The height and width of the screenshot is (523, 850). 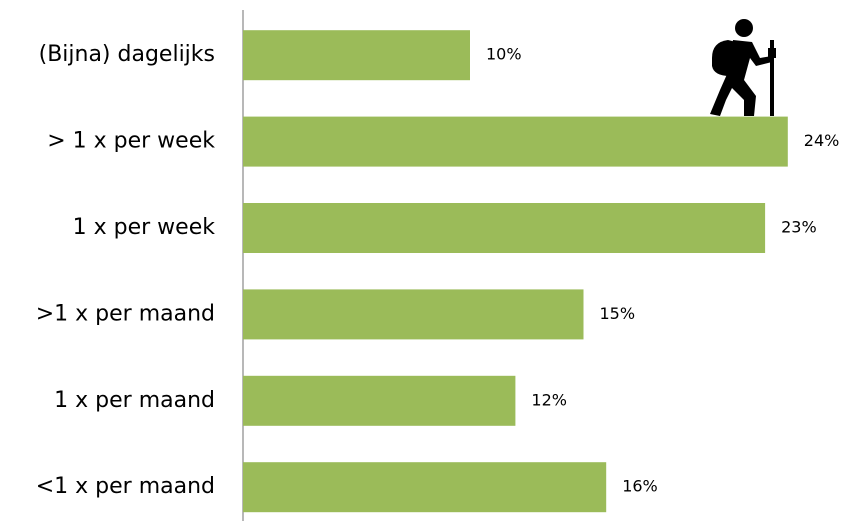 What do you see at coordinates (125, 313) in the screenshot?
I see `category-label: >1 x per maand` at bounding box center [125, 313].